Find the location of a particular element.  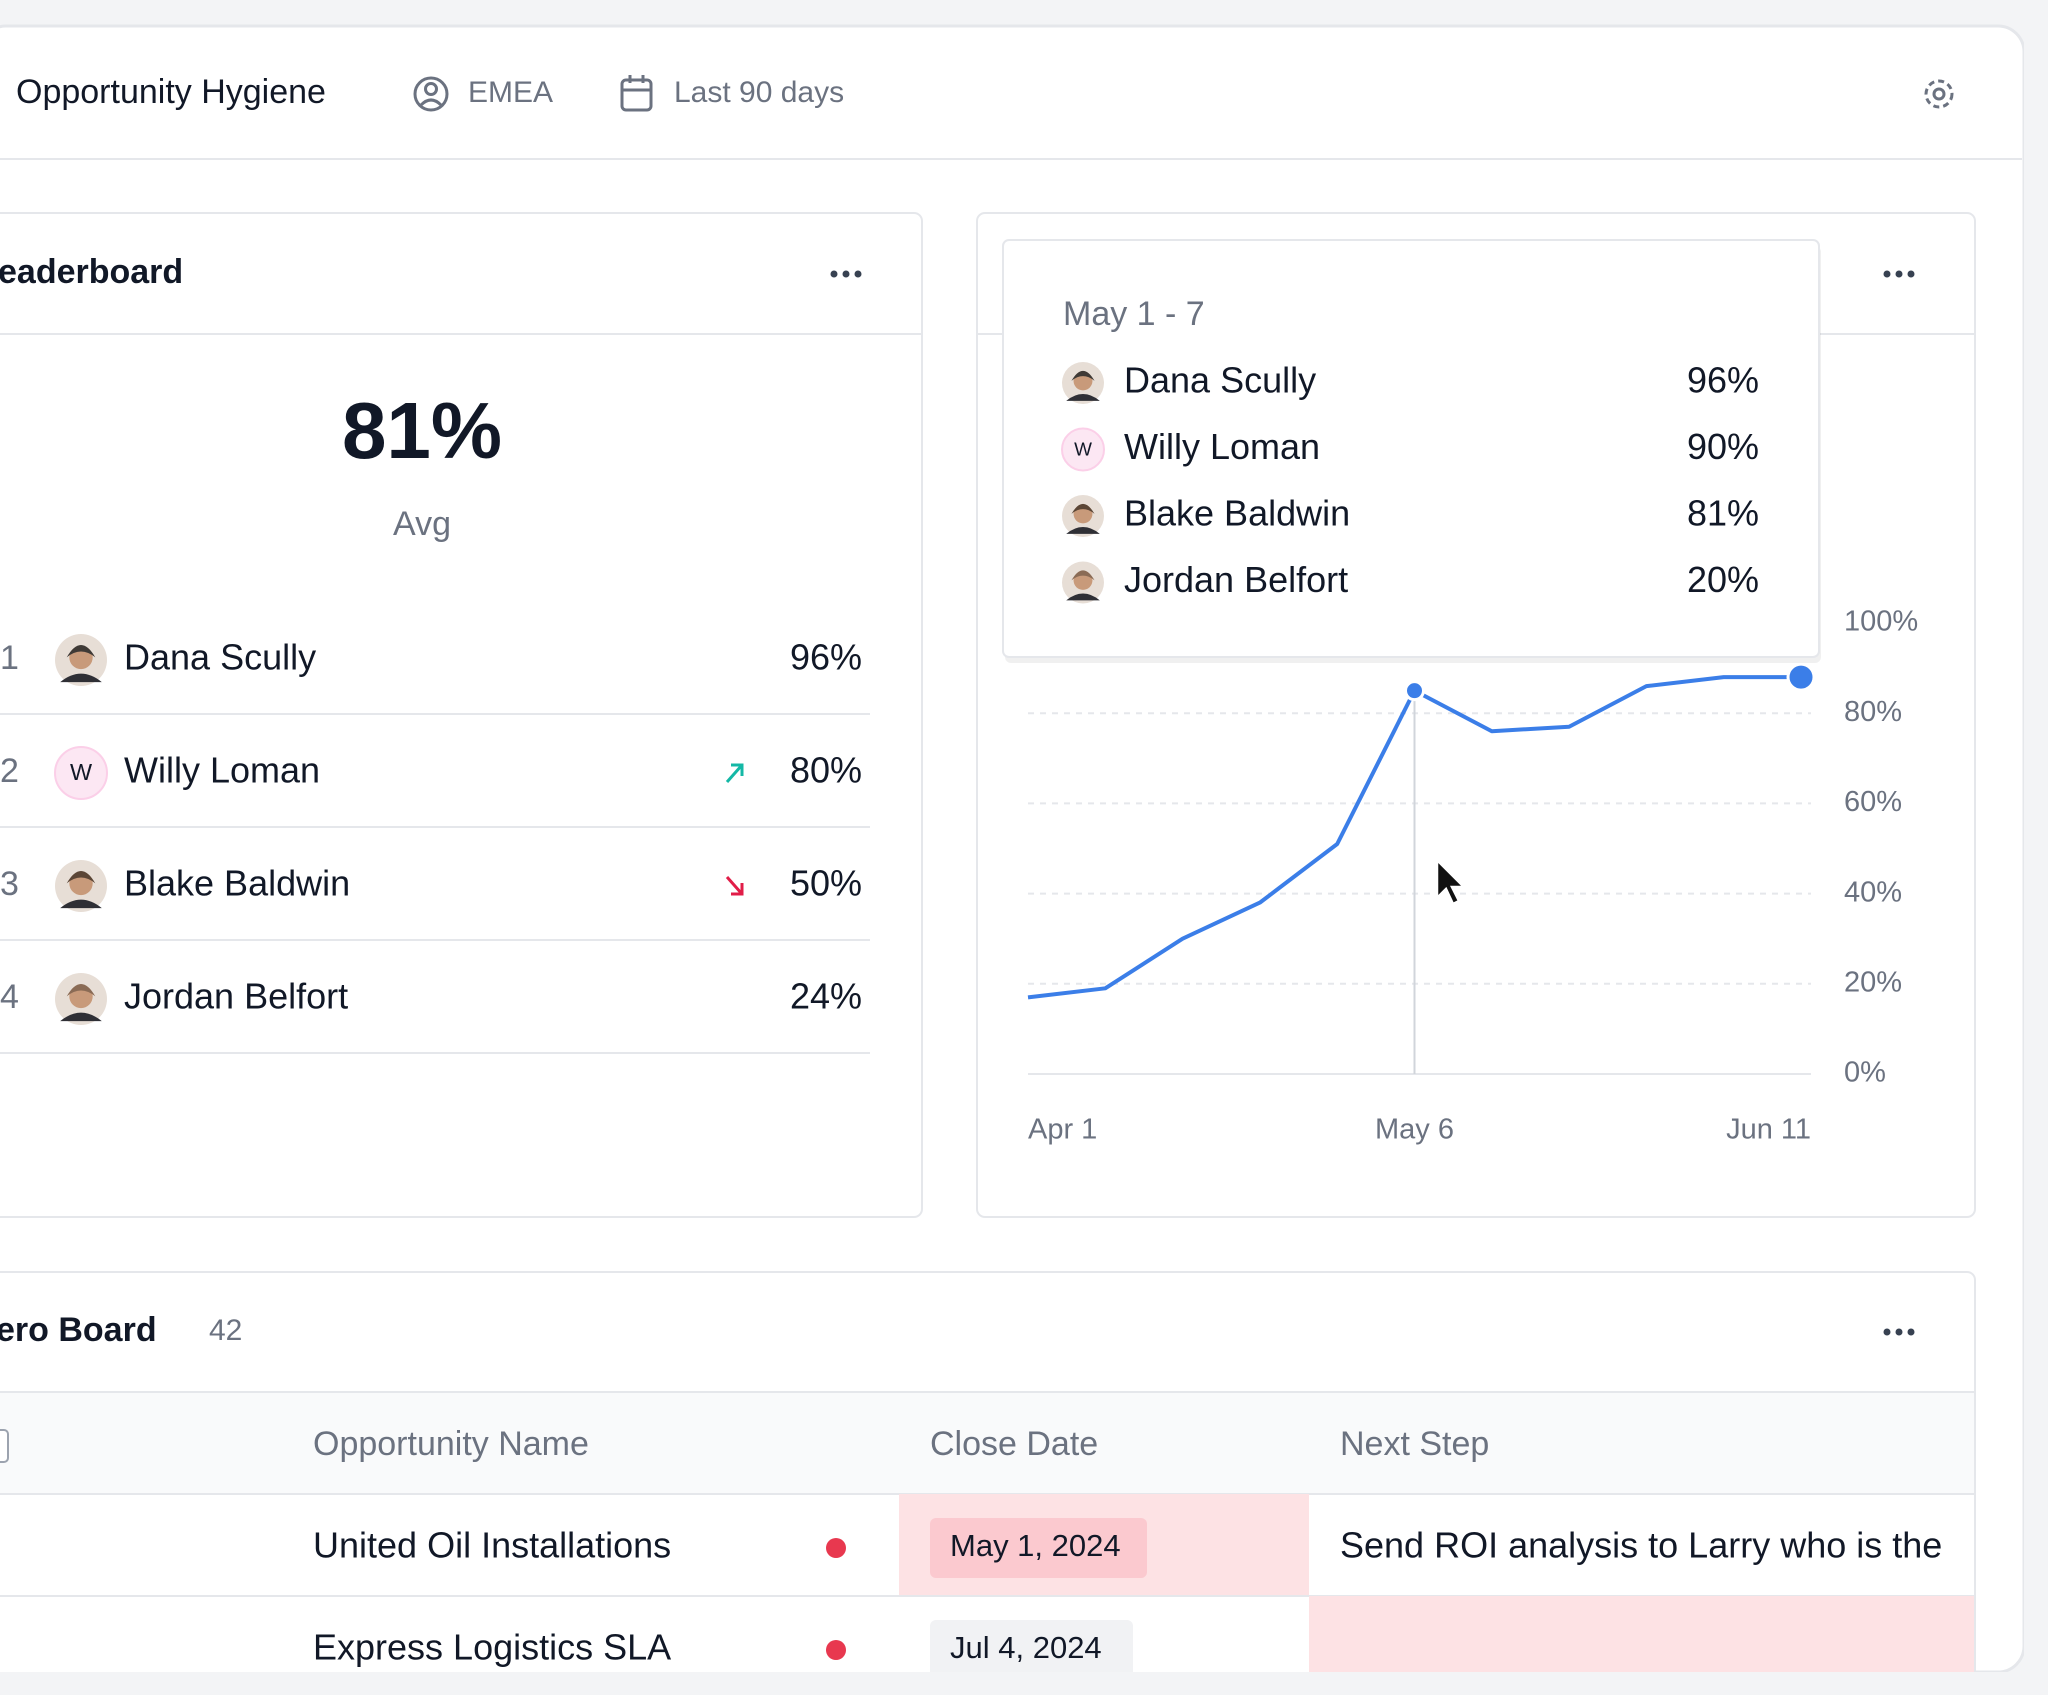

rank: 2 is located at coordinates (9, 771).